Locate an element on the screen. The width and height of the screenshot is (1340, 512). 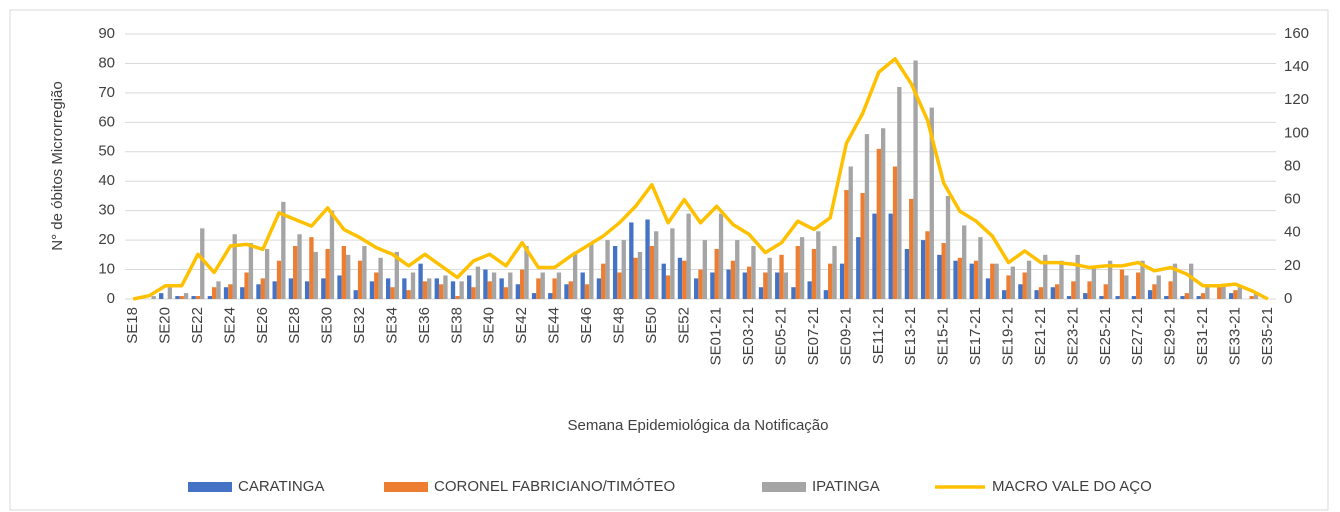
x-tick-label: SE31-21 is located at coordinates (1202, 336).